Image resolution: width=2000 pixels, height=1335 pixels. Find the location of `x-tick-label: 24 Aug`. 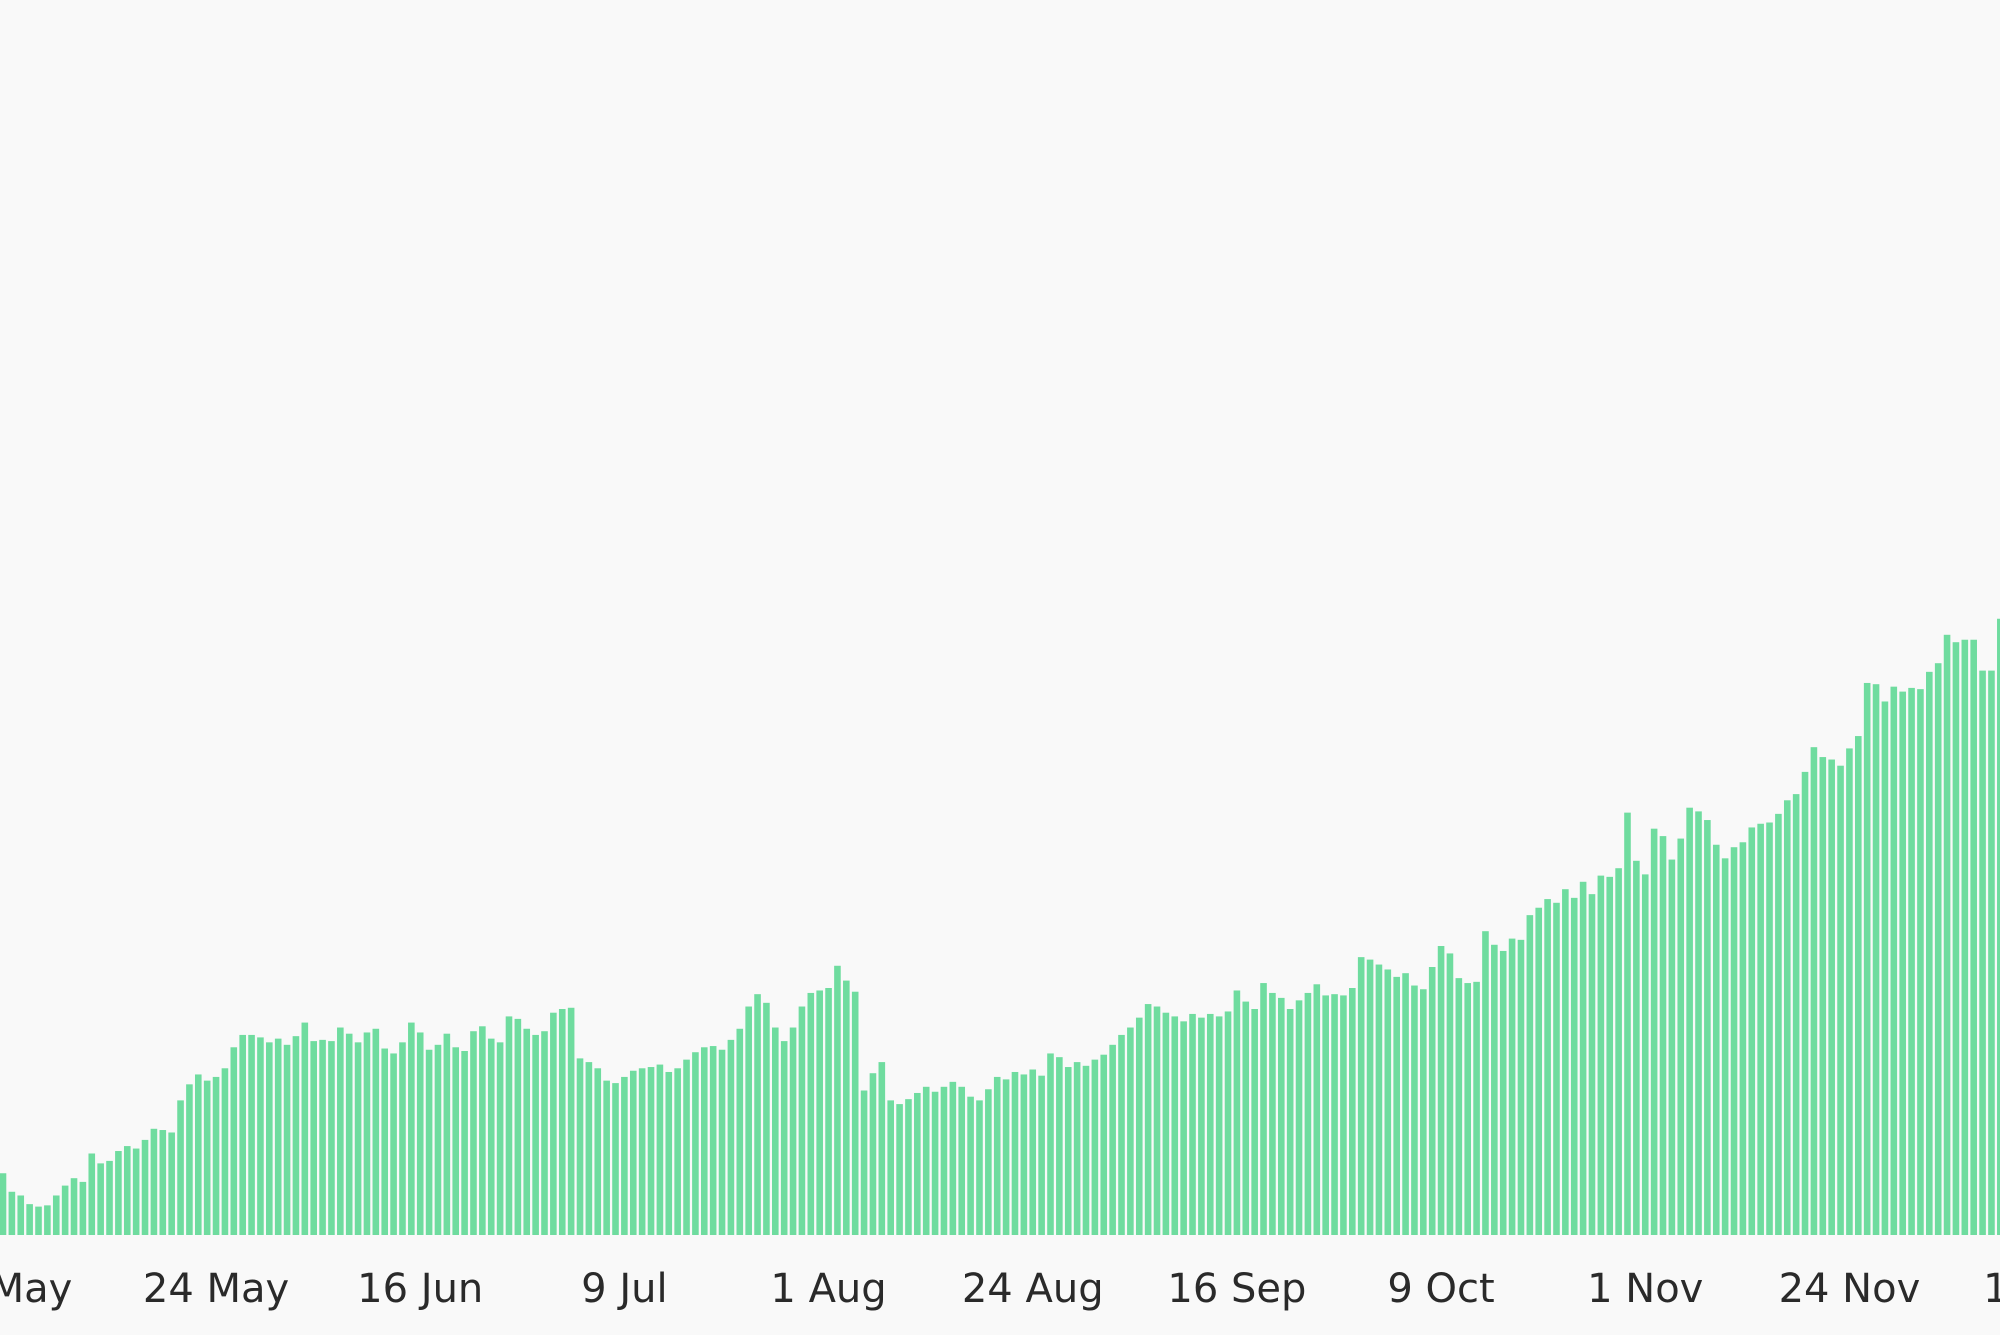

x-tick-label: 24 Aug is located at coordinates (1033, 1289).